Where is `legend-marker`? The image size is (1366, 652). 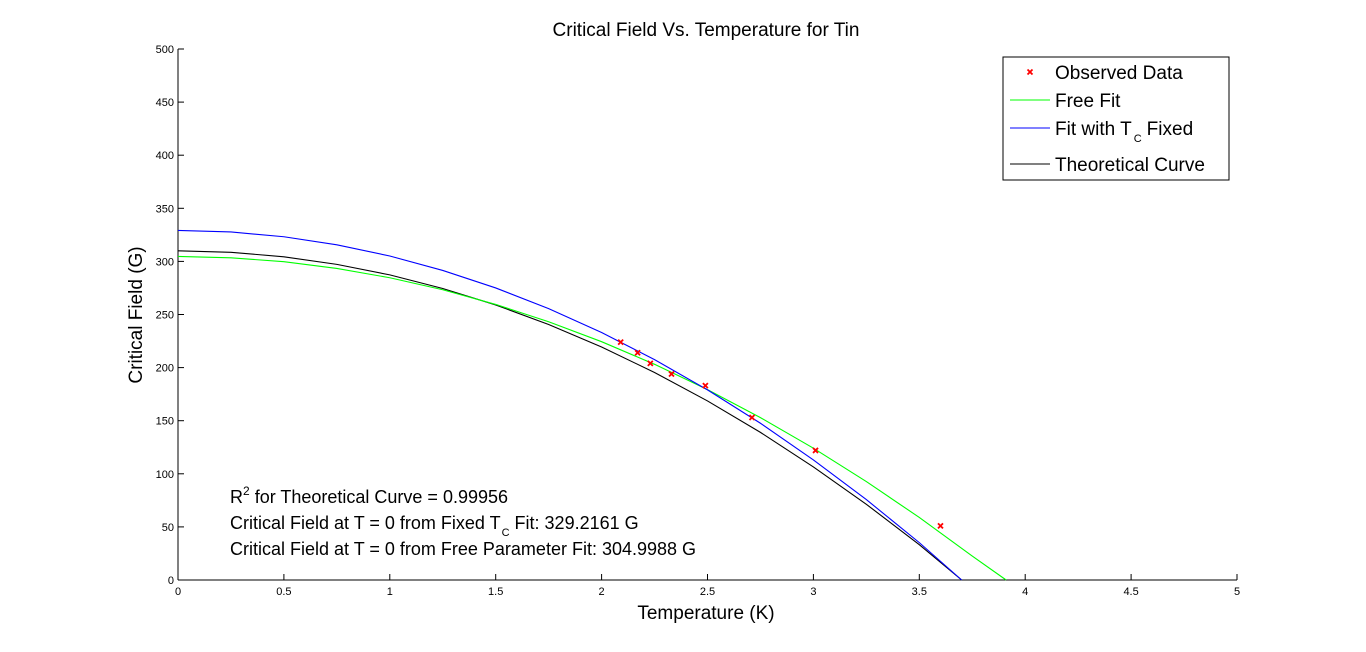
legend-marker is located at coordinates (1030, 72).